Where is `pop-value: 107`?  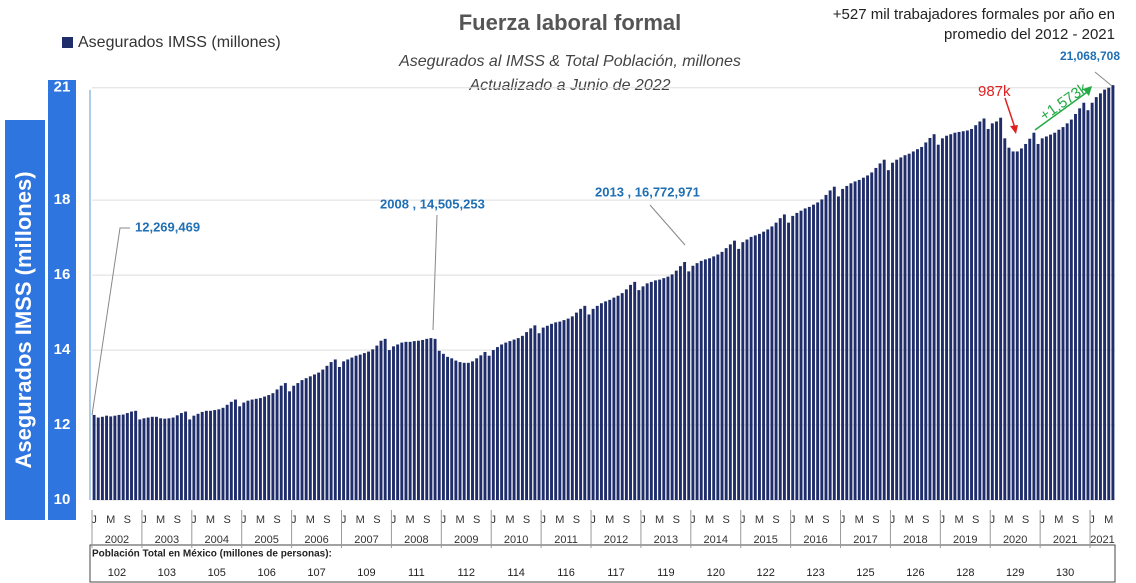 pop-value: 107 is located at coordinates (316, 573).